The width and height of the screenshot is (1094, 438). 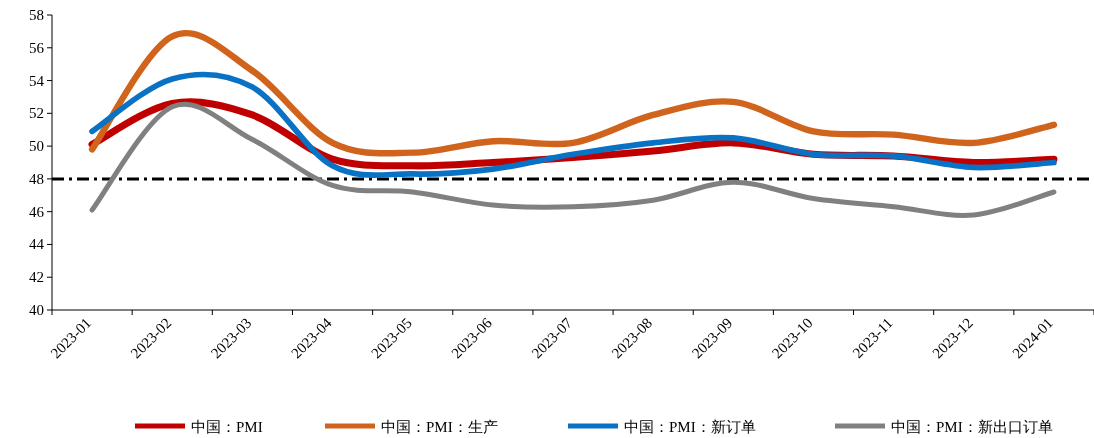 I want to click on legend-label: 中国：PMI：新出口订单, so click(x=972, y=427).